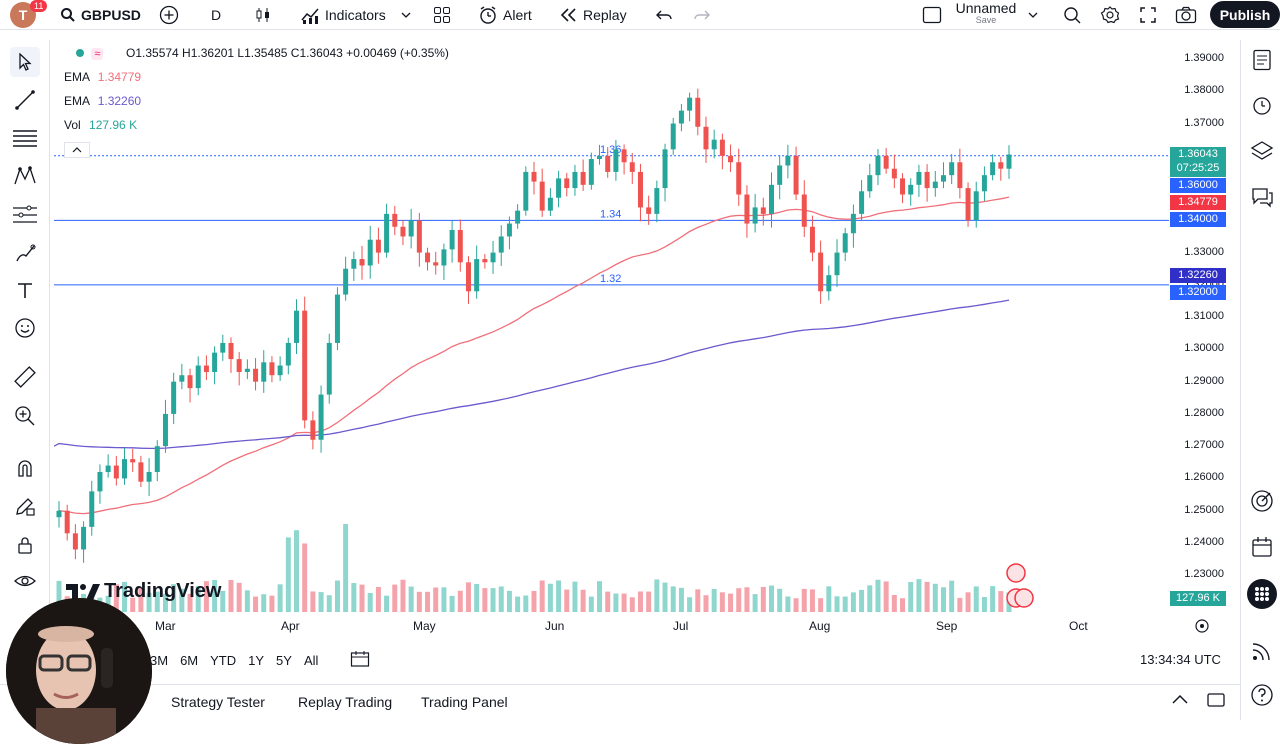 This screenshot has width=1280, height=744. Describe the element at coordinates (1262, 651) in the screenshot. I see `stream-button` at that location.